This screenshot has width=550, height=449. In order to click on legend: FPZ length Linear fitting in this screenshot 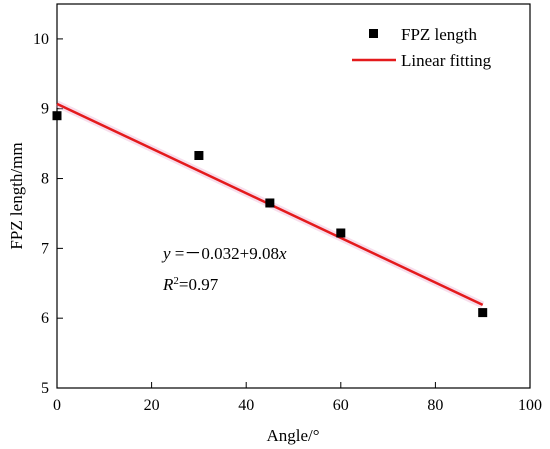, I will do `click(422, 47)`.